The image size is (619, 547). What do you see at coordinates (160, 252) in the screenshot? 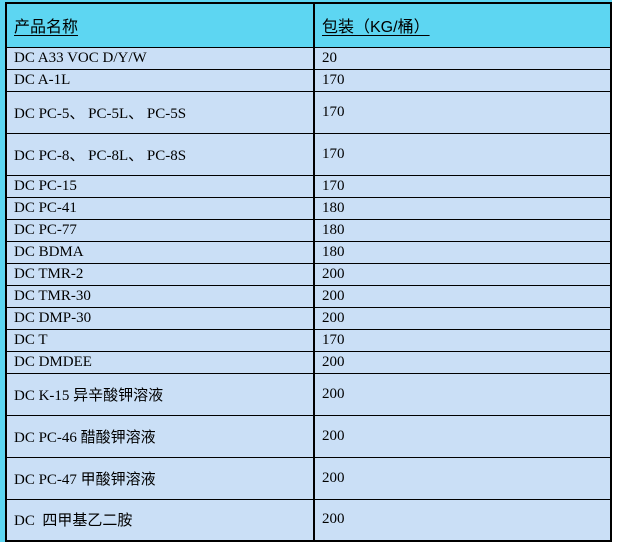
I see `product-name-cell: DC BDMA` at bounding box center [160, 252].